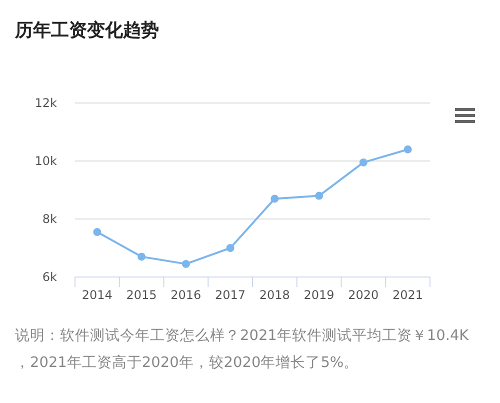  Describe the element at coordinates (319, 295) in the screenshot. I see `x-tick-label: 2019` at that location.